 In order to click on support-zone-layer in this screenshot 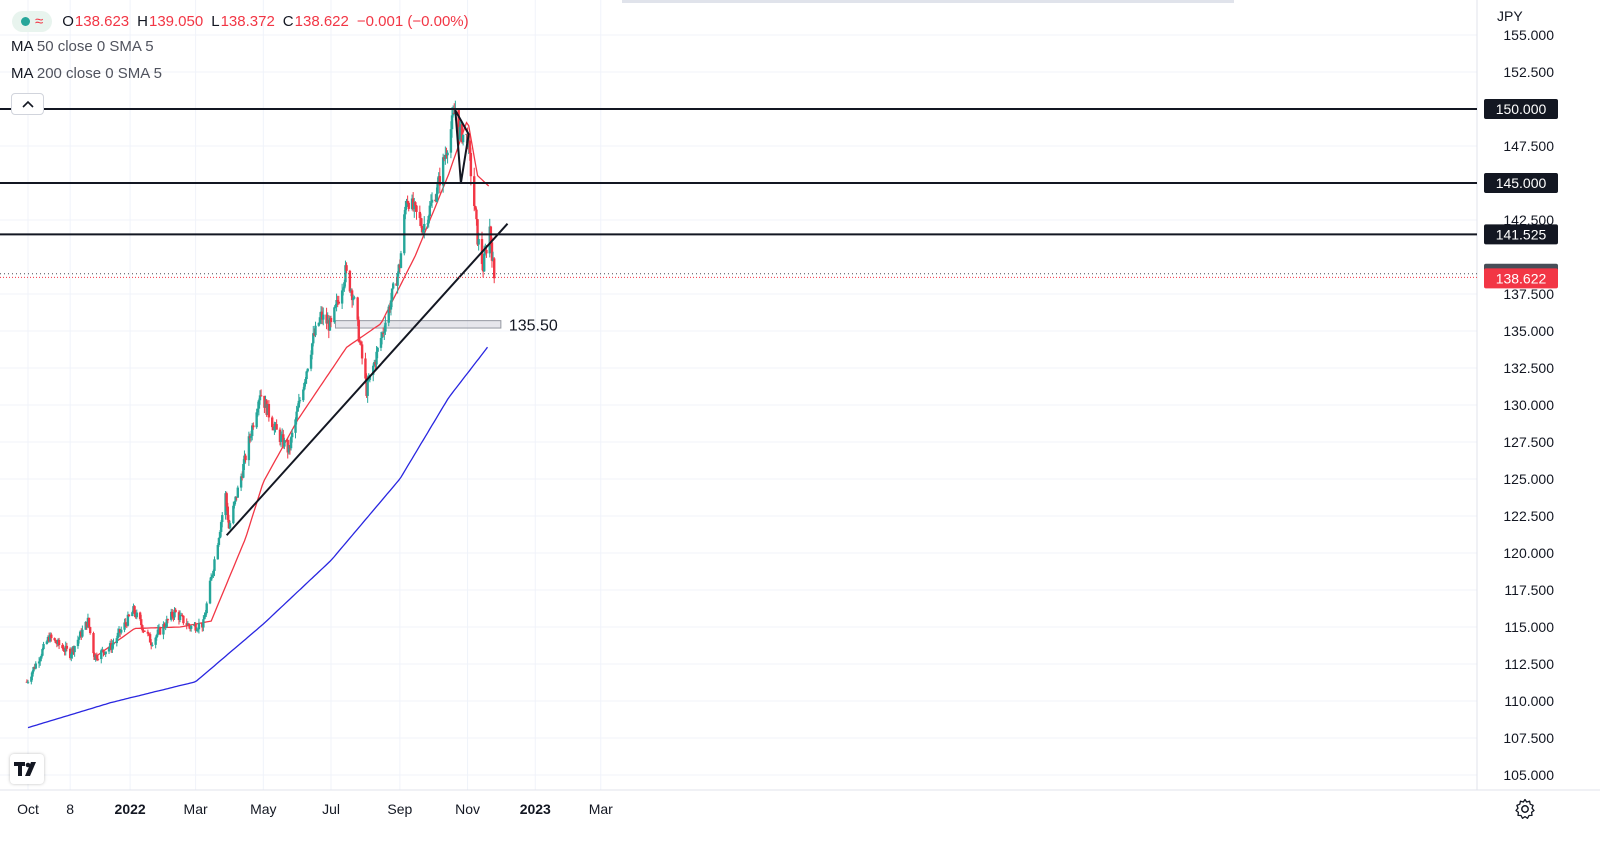, I will do `click(418, 324)`.